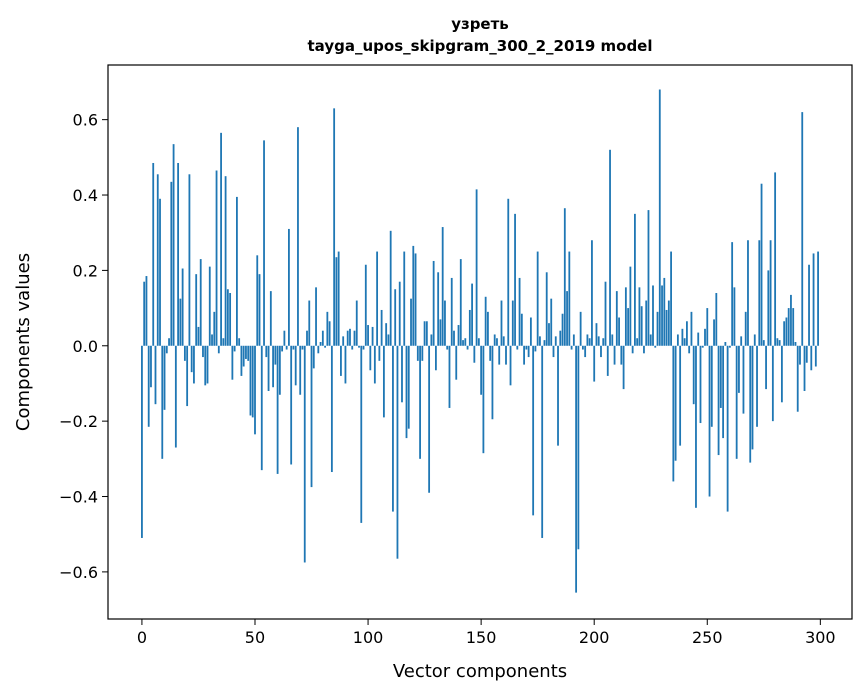  What do you see at coordinates (480, 46) in the screenshot?
I see `chart-title-line-2: tayga_upos_skipgram_300_2_2019 model` at bounding box center [480, 46].